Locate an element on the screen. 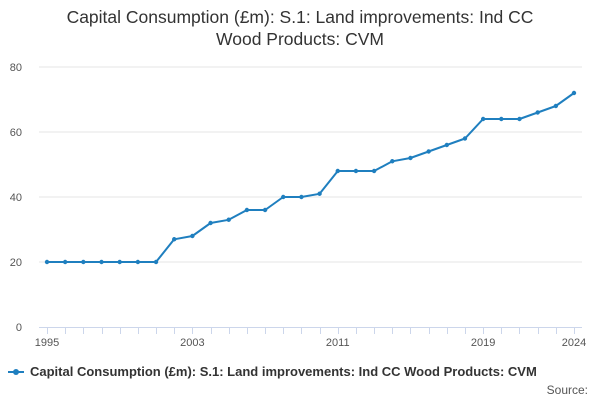 The height and width of the screenshot is (400, 600). legend-dot is located at coordinates (16, 371).